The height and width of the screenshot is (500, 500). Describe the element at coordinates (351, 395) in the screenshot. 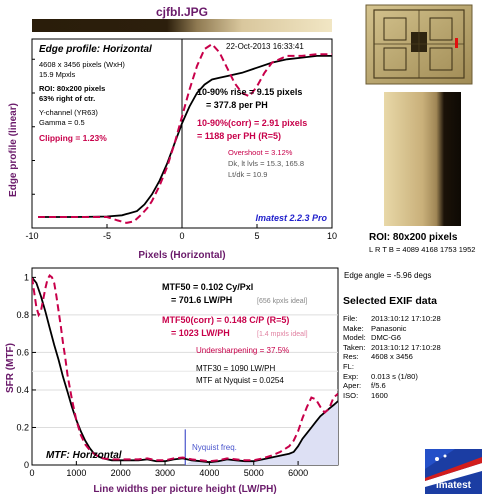

I see `exif-key: ISO:` at that location.